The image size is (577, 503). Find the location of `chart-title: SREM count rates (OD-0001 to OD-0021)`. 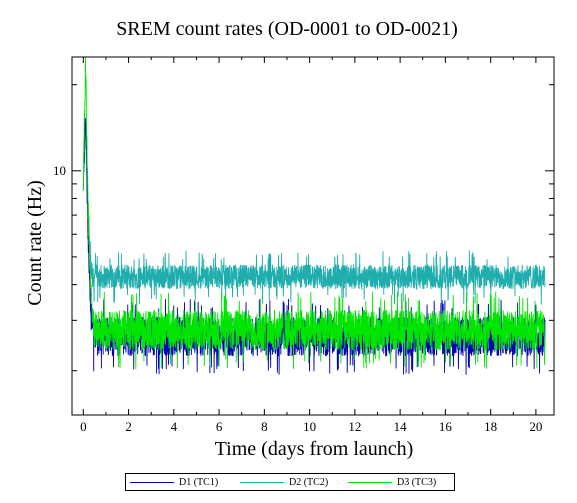

chart-title: SREM count rates (OD-0001 to OD-0021) is located at coordinates (287, 29).